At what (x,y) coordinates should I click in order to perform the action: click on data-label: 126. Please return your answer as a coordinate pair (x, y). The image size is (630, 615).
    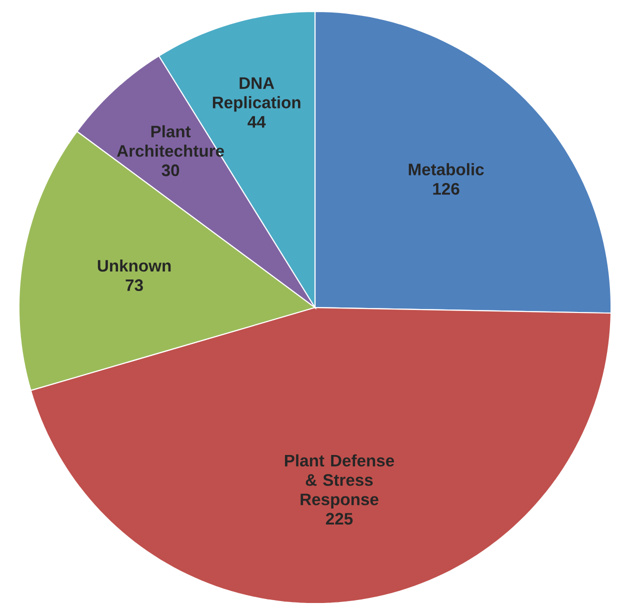
    Looking at the image, I should click on (446, 188).